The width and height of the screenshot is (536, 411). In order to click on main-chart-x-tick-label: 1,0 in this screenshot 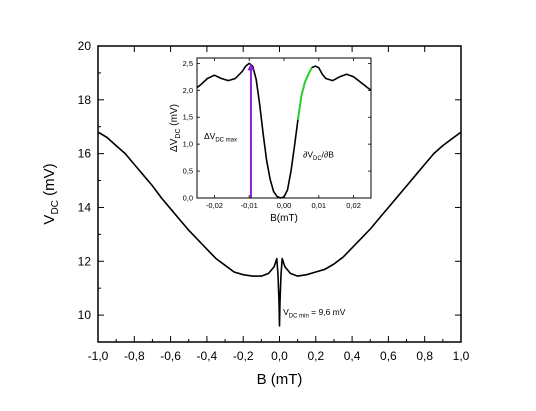, I will do `click(461, 356)`.